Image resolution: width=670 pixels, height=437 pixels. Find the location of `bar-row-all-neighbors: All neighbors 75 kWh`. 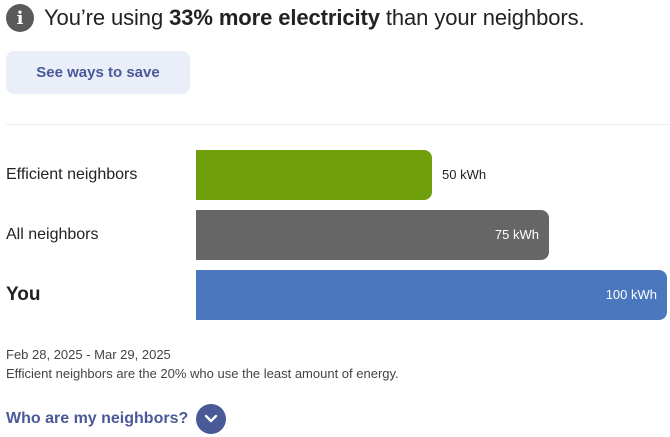

bar-row-all-neighbors: All neighbors 75 kWh is located at coordinates (335, 235).